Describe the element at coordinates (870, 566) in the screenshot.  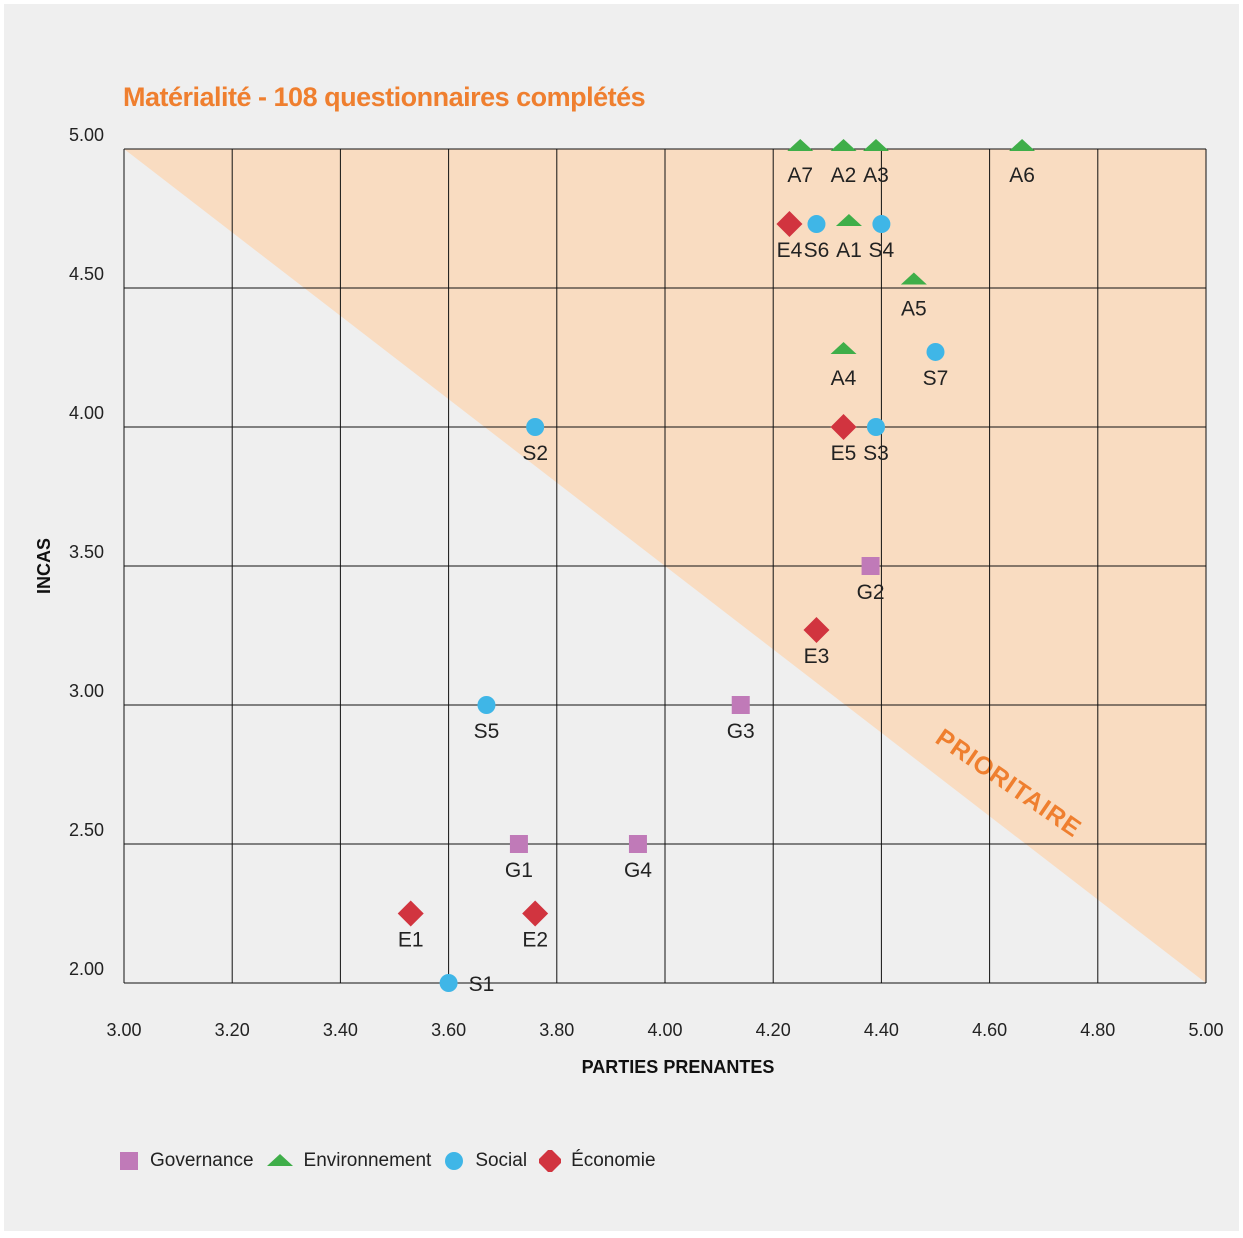
I see `data-point-g2` at that location.